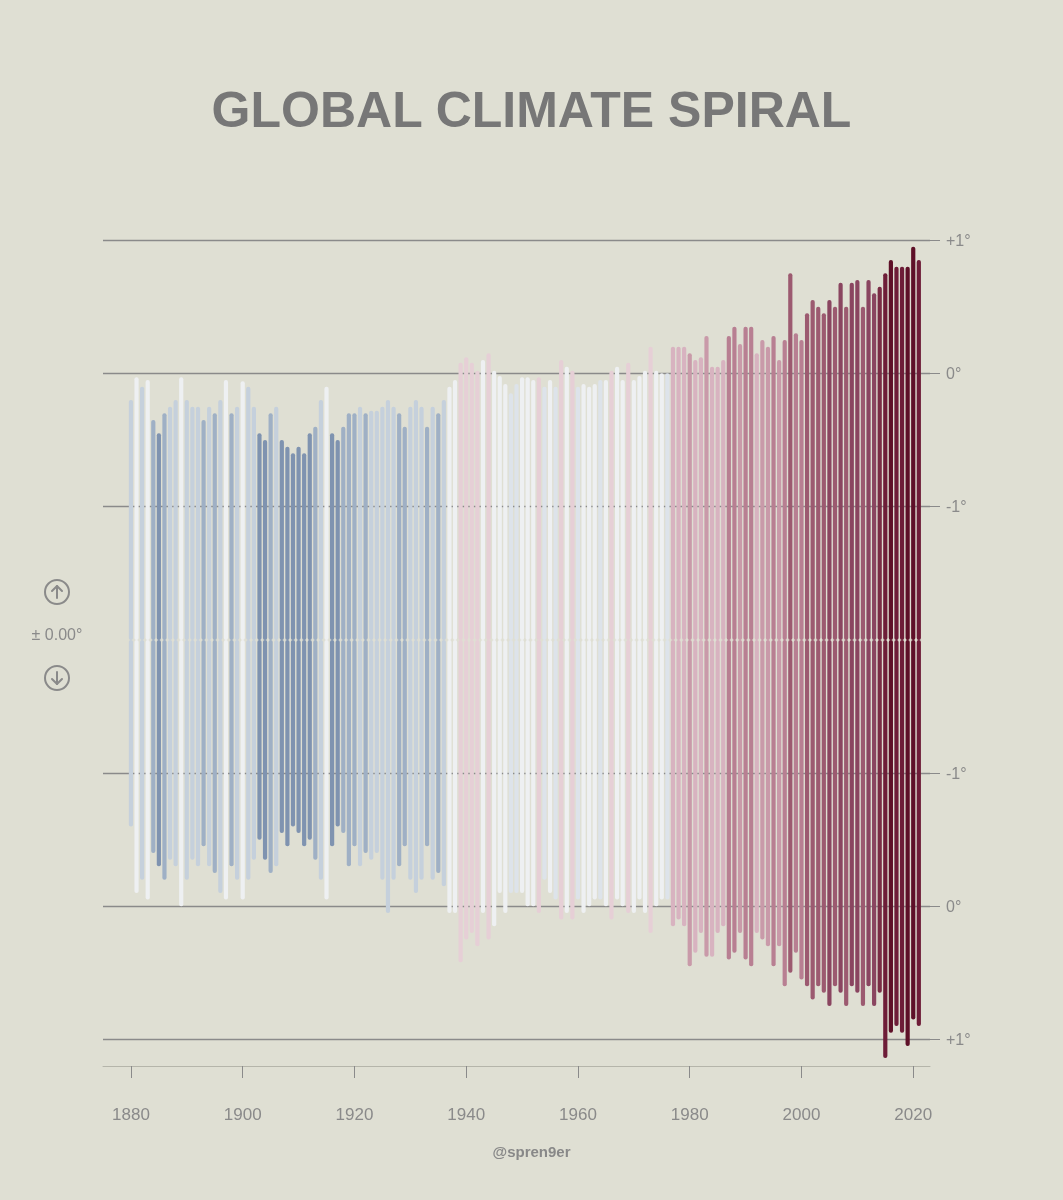  I want to click on chart-title: GLOBAL CLIMATE SPIRAL, so click(531, 110).